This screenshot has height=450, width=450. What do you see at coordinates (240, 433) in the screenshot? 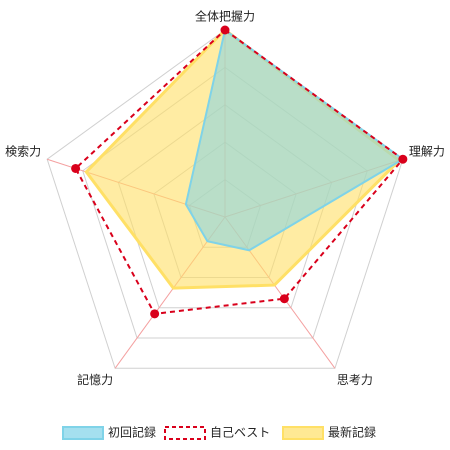
I see `legend-label: 自己ベスト` at bounding box center [240, 433].